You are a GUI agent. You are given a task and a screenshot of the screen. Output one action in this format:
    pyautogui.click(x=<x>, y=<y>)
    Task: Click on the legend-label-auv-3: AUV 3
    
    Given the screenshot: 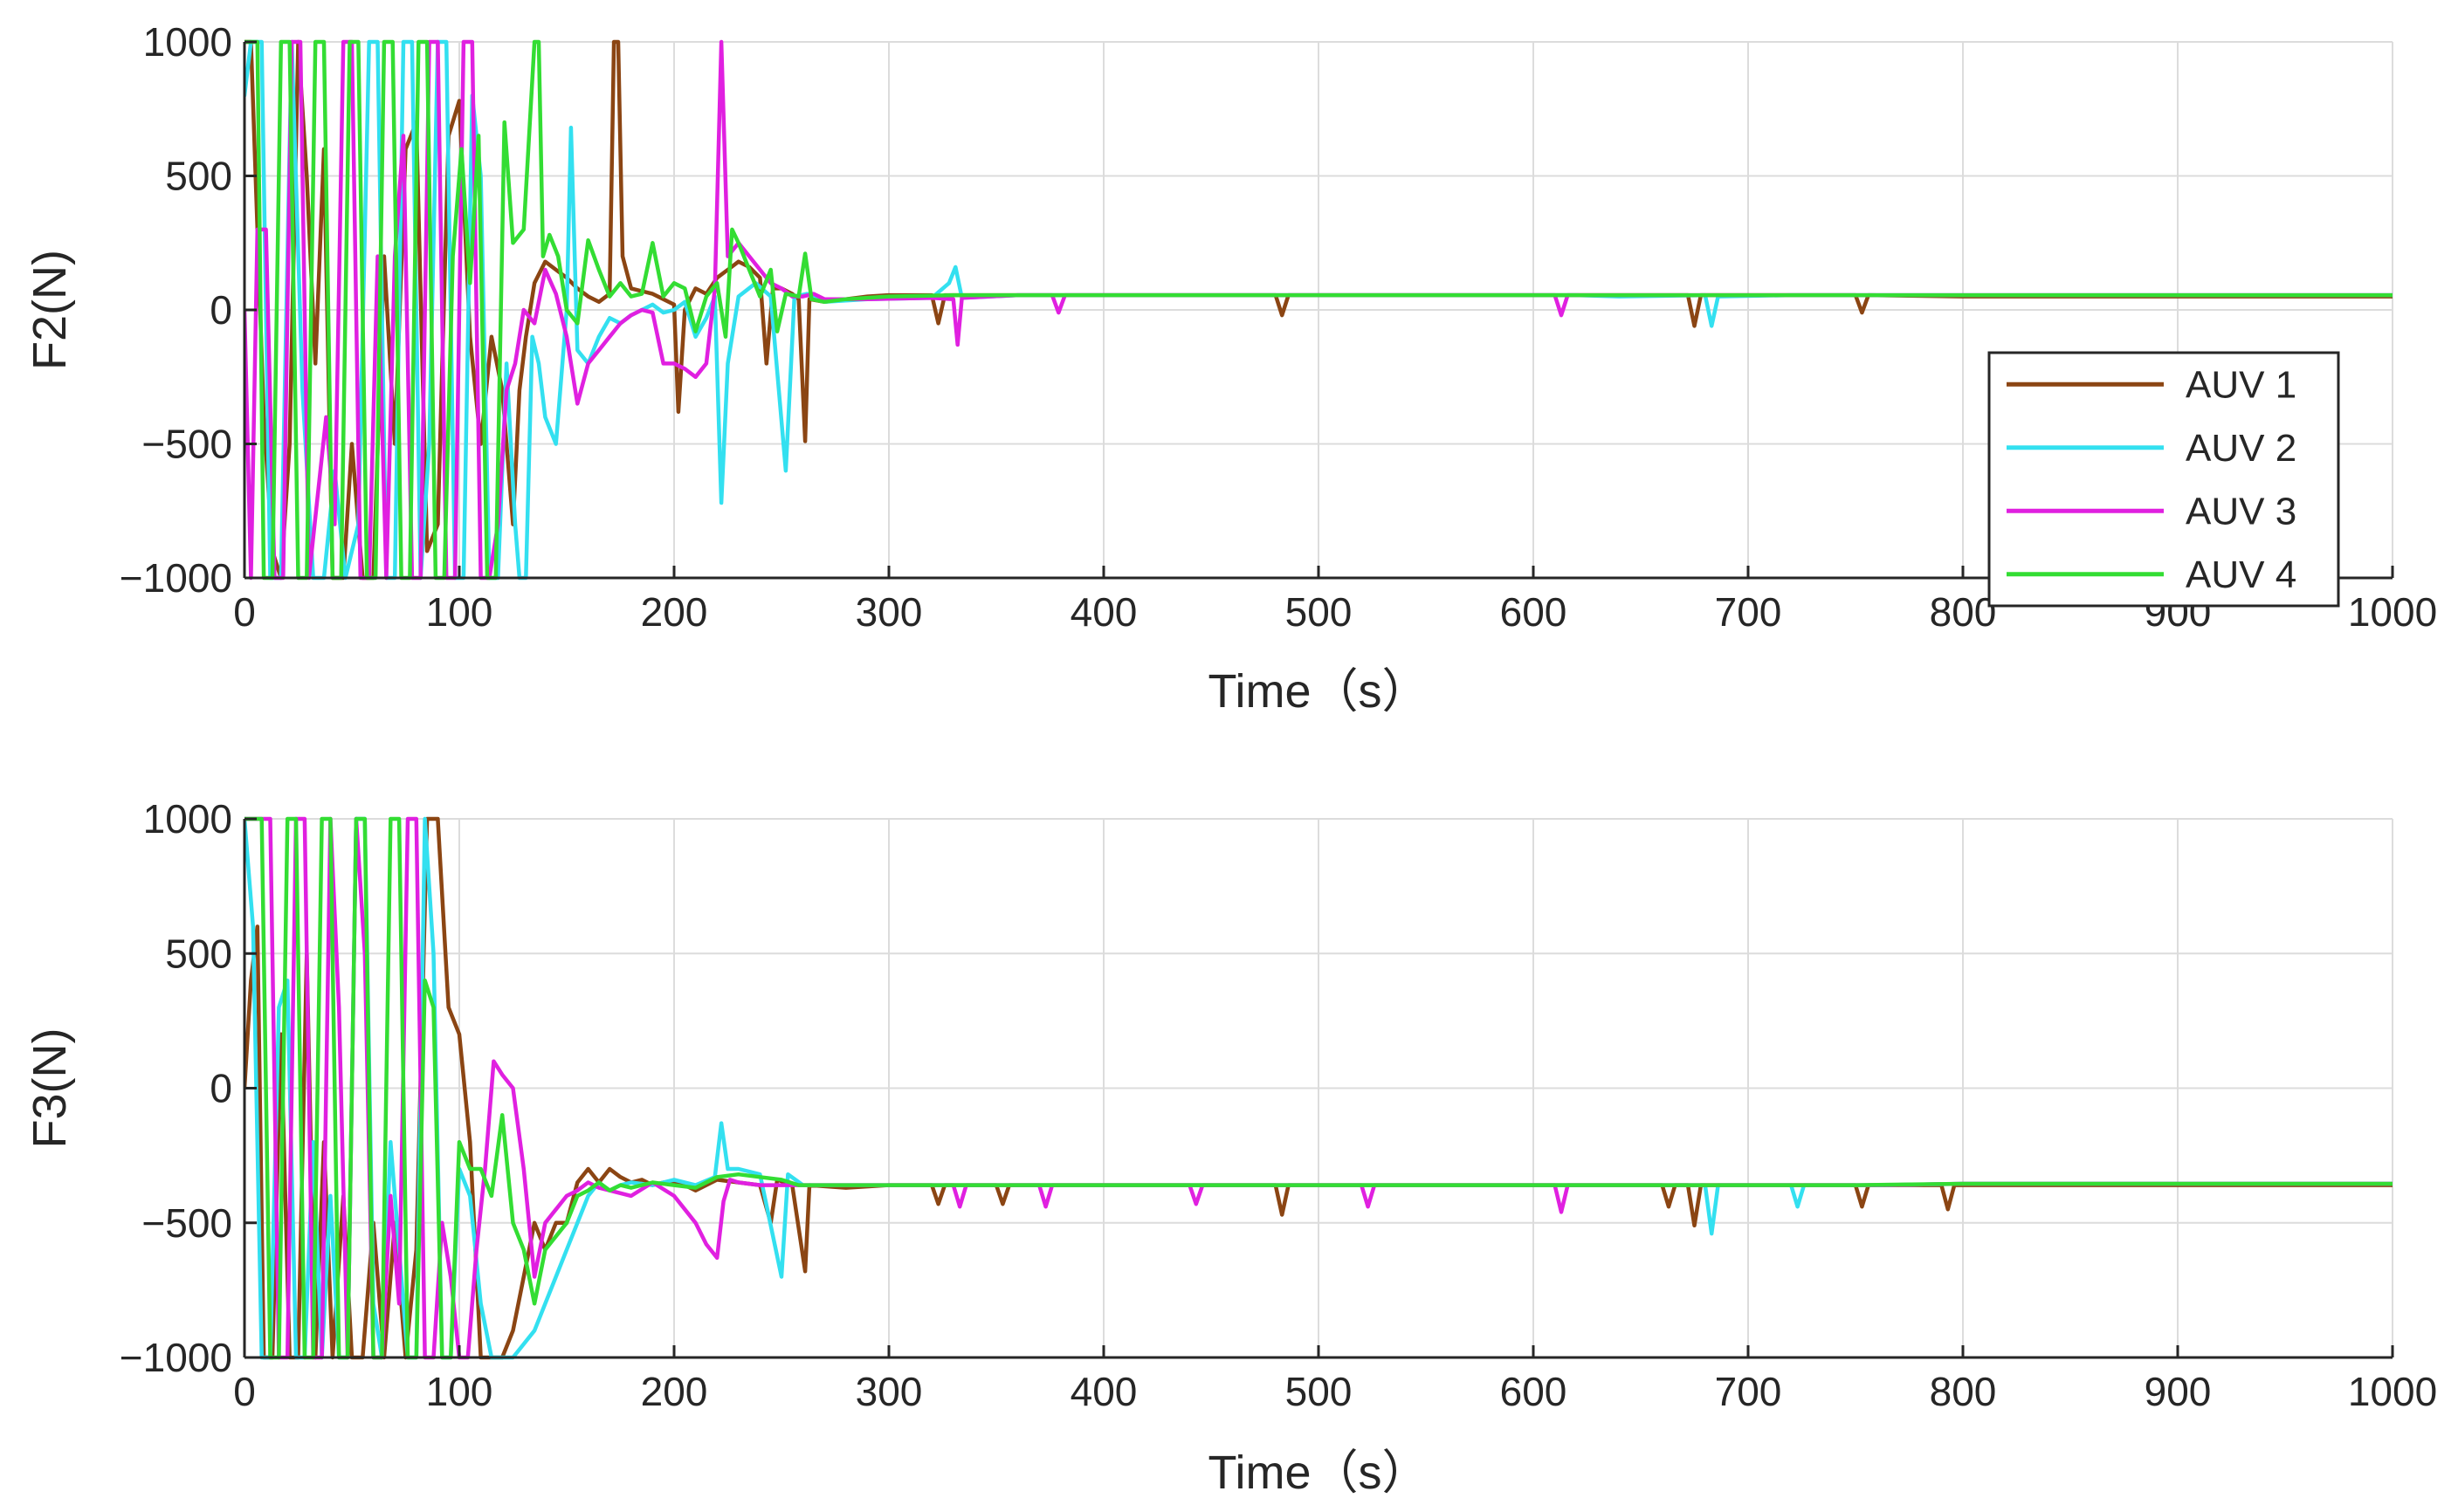 What is the action you would take?
    pyautogui.click(x=2241, y=512)
    